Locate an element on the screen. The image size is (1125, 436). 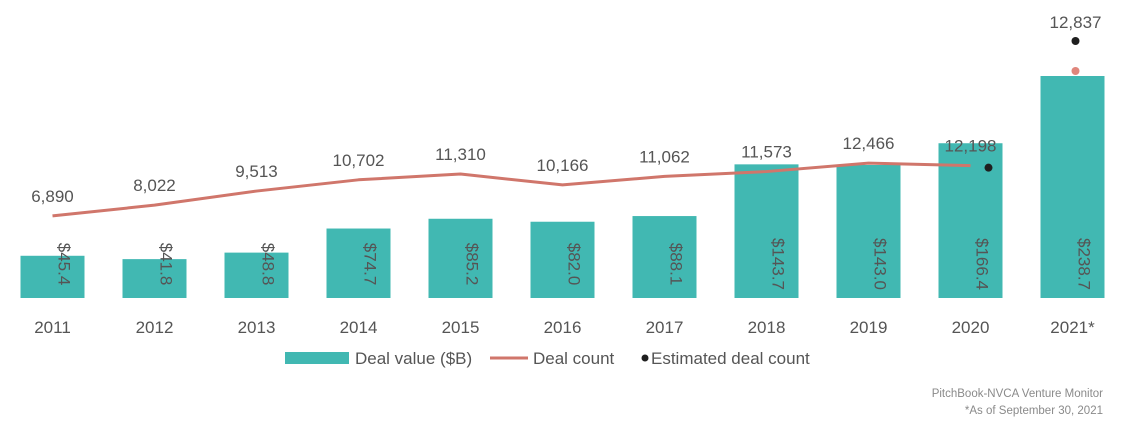
bar-2013 is located at coordinates (256, 275).